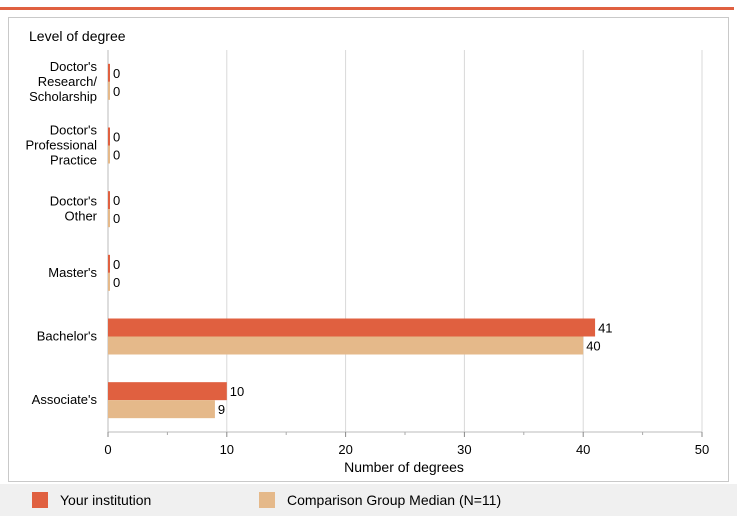  Describe the element at coordinates (394, 500) in the screenshot. I see `legend-label-comparison-median: Comparison Group Median (N=11)` at that location.